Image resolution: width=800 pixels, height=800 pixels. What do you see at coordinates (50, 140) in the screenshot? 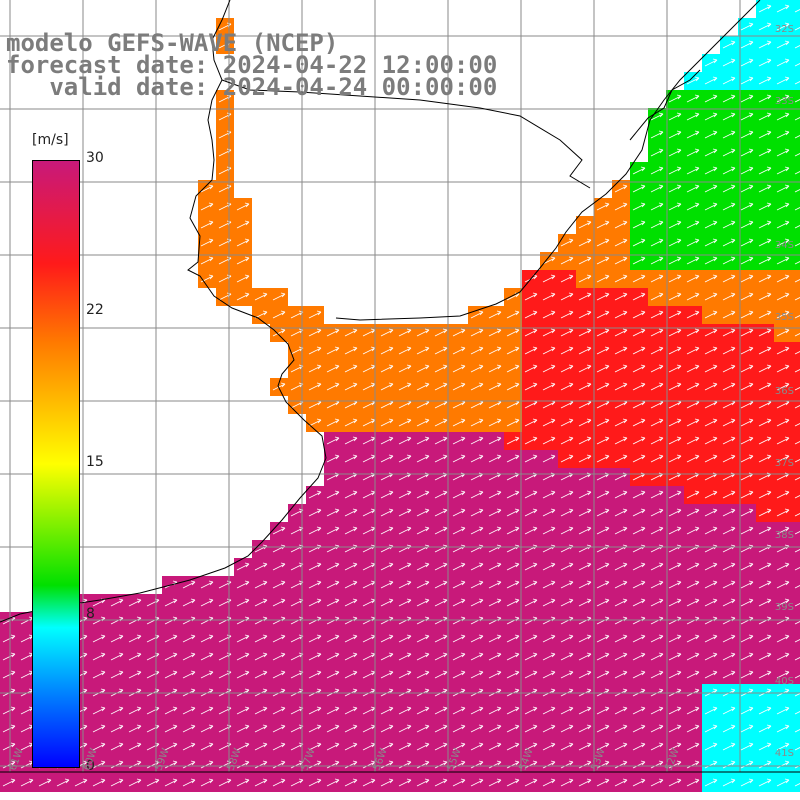
I see `colorbar-unit: [m/s]` at bounding box center [50, 140].